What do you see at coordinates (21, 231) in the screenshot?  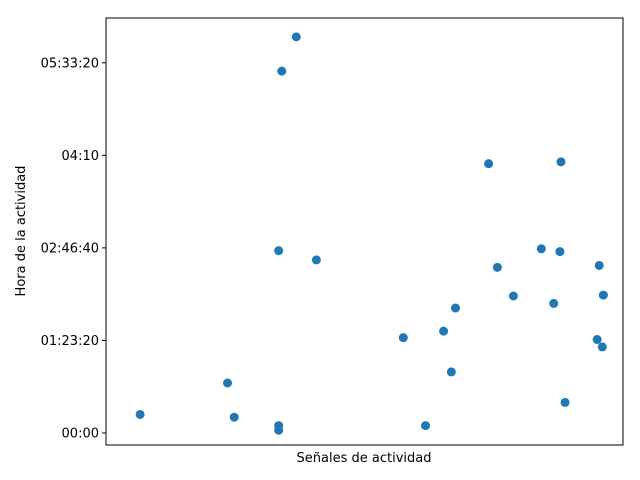 I see `y-axis-label: Hora de la actividad` at bounding box center [21, 231].